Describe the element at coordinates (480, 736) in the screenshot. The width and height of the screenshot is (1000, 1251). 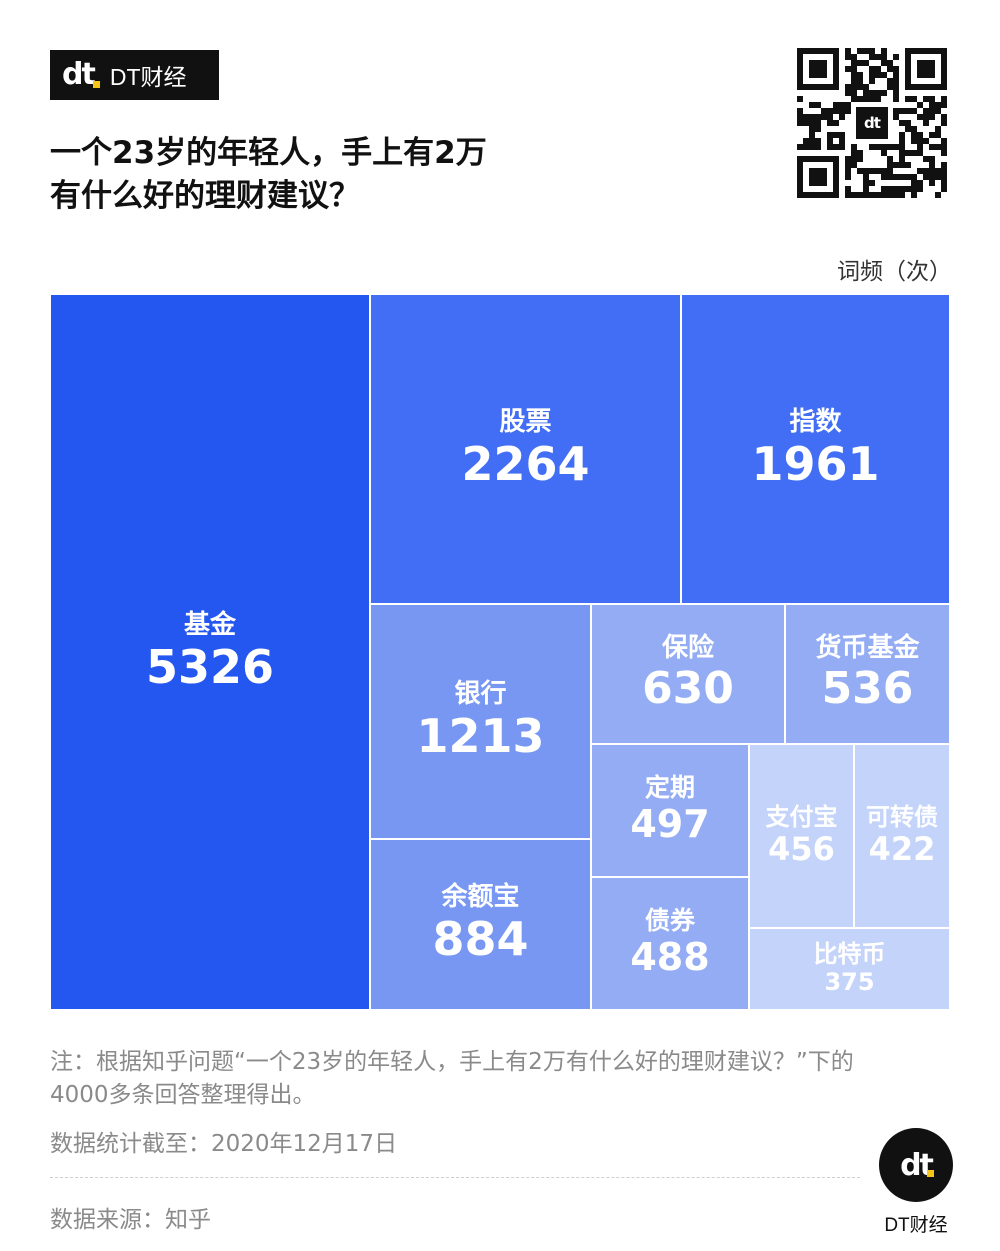
I see `treemap-cell-value: 1213` at that location.